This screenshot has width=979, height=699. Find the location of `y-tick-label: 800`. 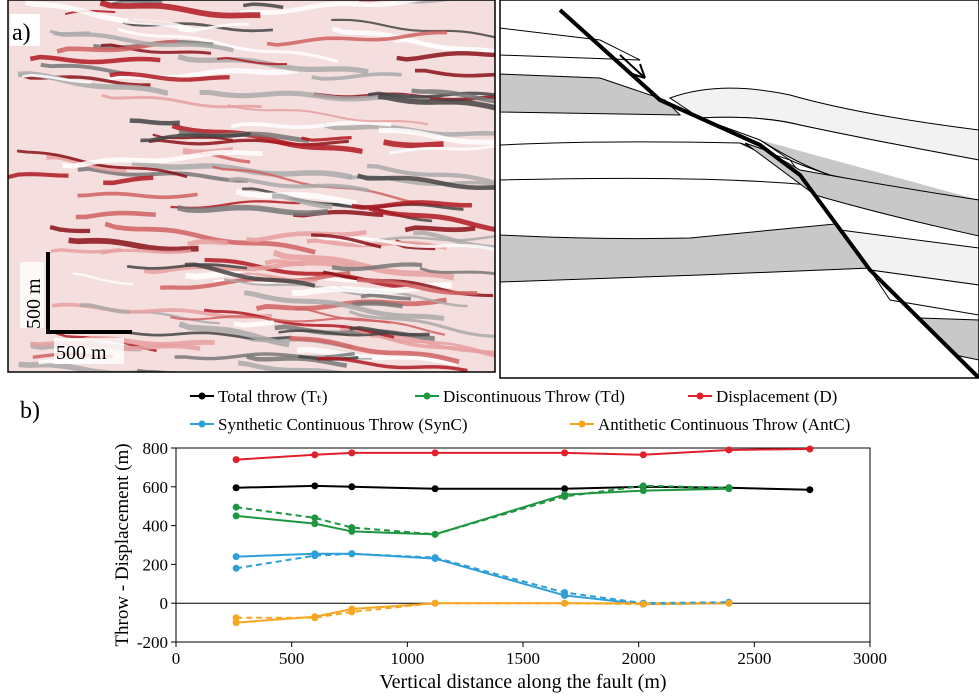

y-tick-label: 800 is located at coordinates (156, 448).